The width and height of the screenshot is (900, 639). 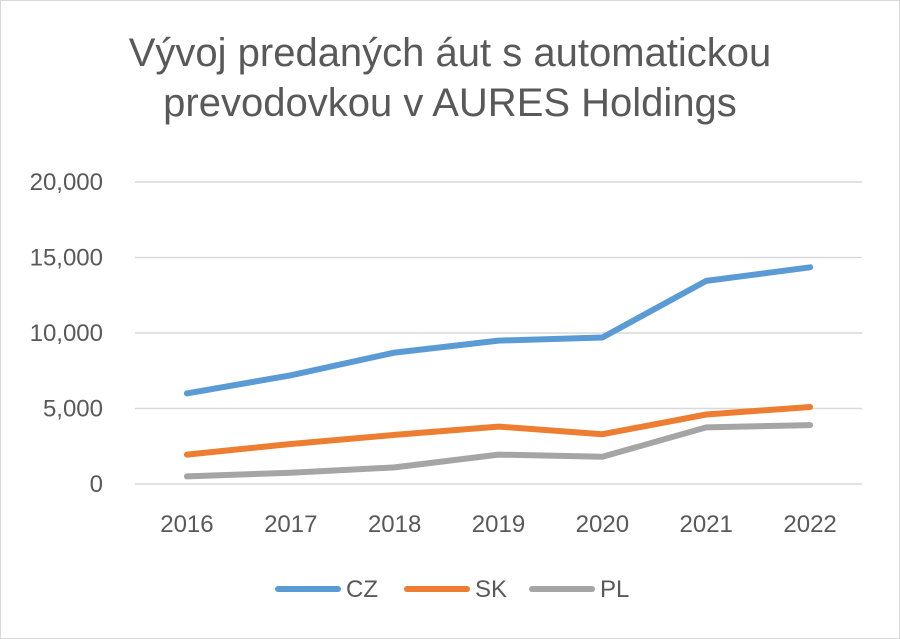 What do you see at coordinates (394, 524) in the screenshot?
I see `x-tick-label: 2018` at bounding box center [394, 524].